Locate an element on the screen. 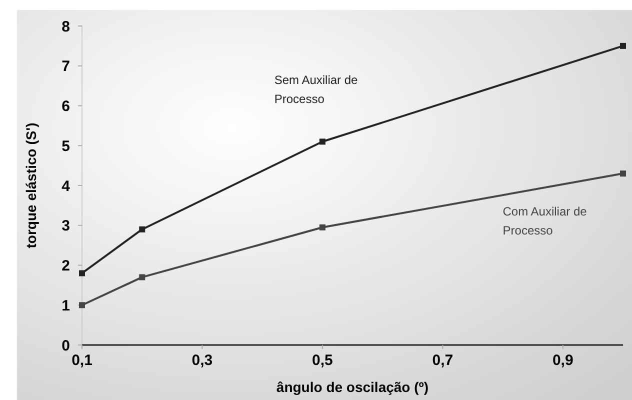 This screenshot has height=400, width=632. y-tick-label: 6 is located at coordinates (66, 106).